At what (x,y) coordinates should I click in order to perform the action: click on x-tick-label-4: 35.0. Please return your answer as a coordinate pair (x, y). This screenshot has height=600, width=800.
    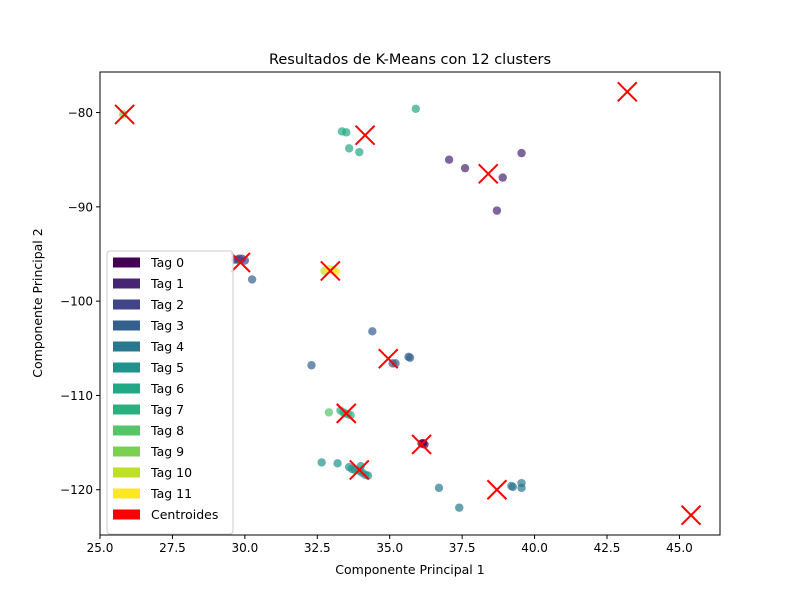
    Looking at the image, I should click on (389, 548).